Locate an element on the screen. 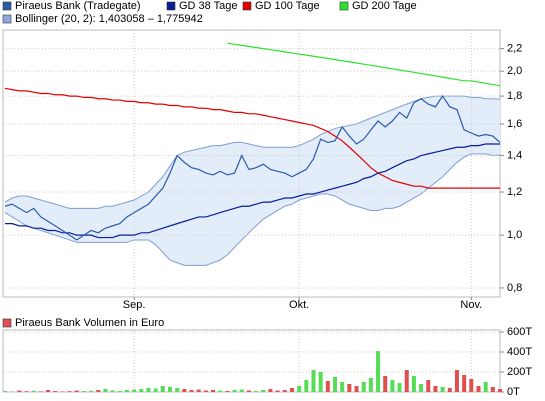  y-tick-label: 1,6 is located at coordinates (514, 124).